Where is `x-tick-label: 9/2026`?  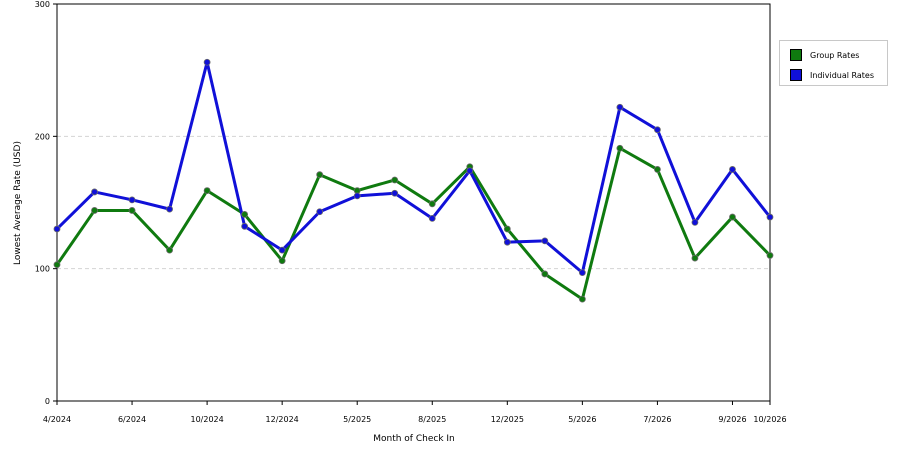 x-tick-label: 9/2026 is located at coordinates (732, 419).